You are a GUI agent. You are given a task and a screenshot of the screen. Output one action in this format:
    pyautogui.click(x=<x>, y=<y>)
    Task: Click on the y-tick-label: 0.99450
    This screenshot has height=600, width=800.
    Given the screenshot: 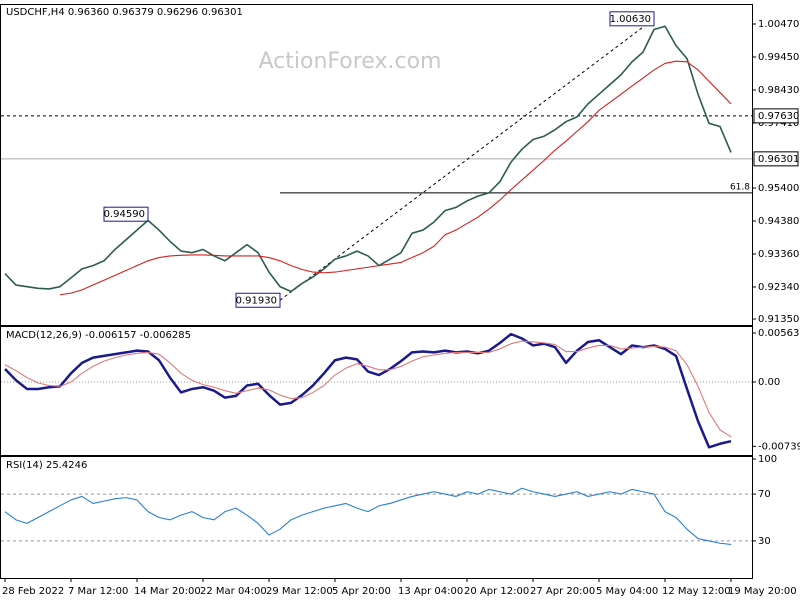 What is the action you would take?
    pyautogui.click(x=778, y=57)
    